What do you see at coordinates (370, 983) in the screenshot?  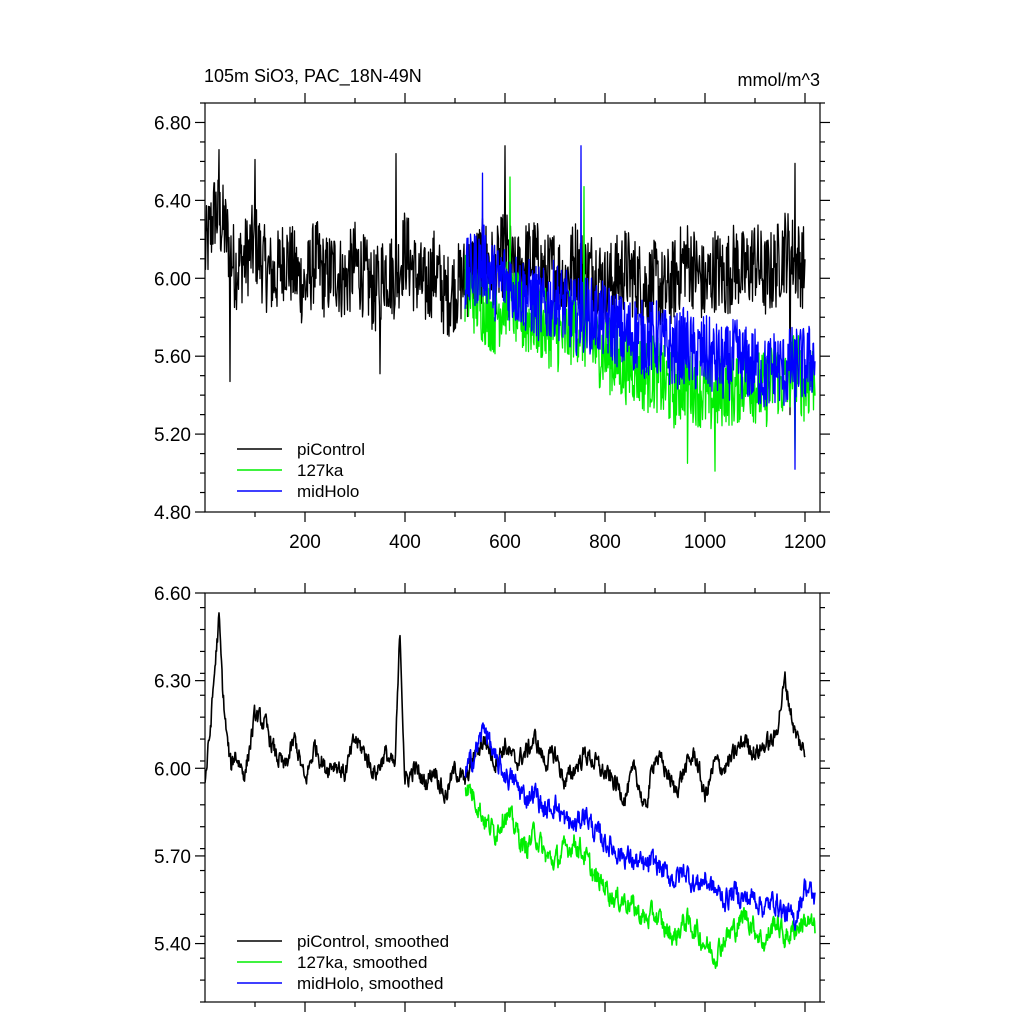 I see `legend-label: midHolo, smoothed` at bounding box center [370, 983].